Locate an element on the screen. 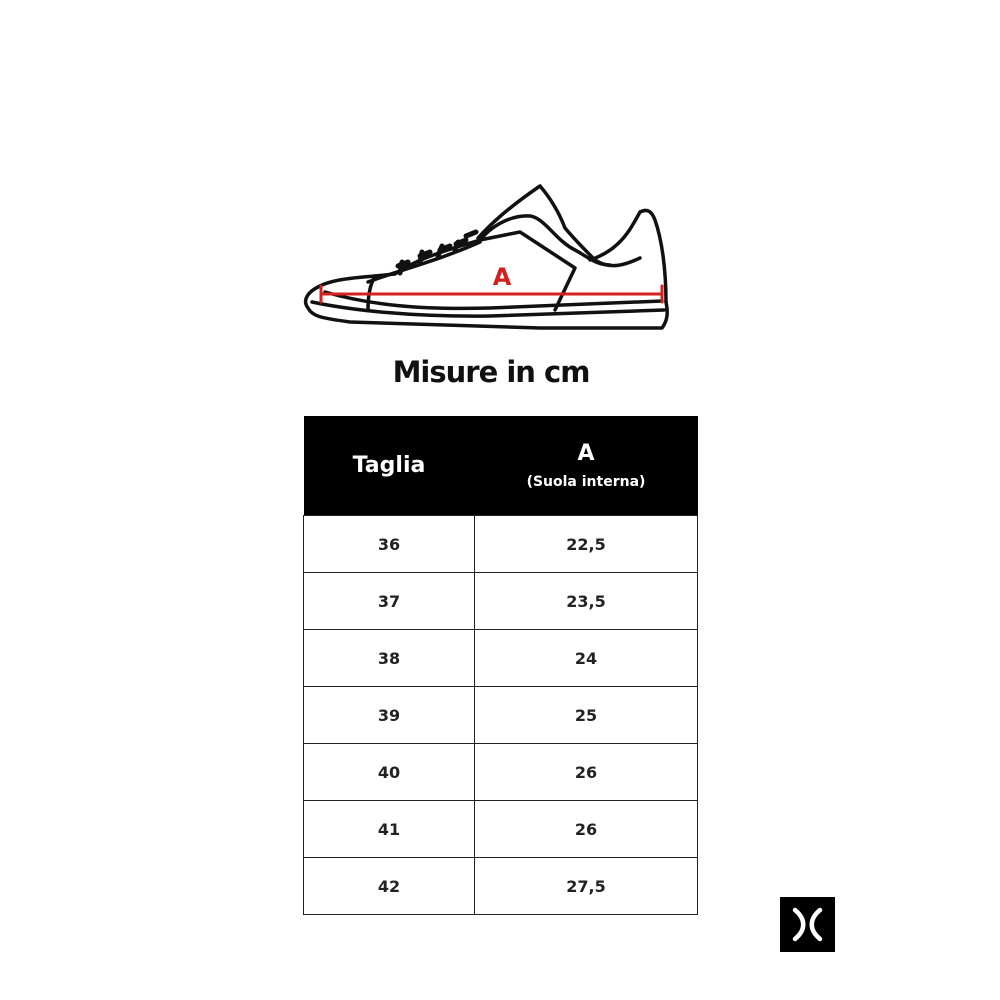  size-cell: 41 is located at coordinates (389, 829).